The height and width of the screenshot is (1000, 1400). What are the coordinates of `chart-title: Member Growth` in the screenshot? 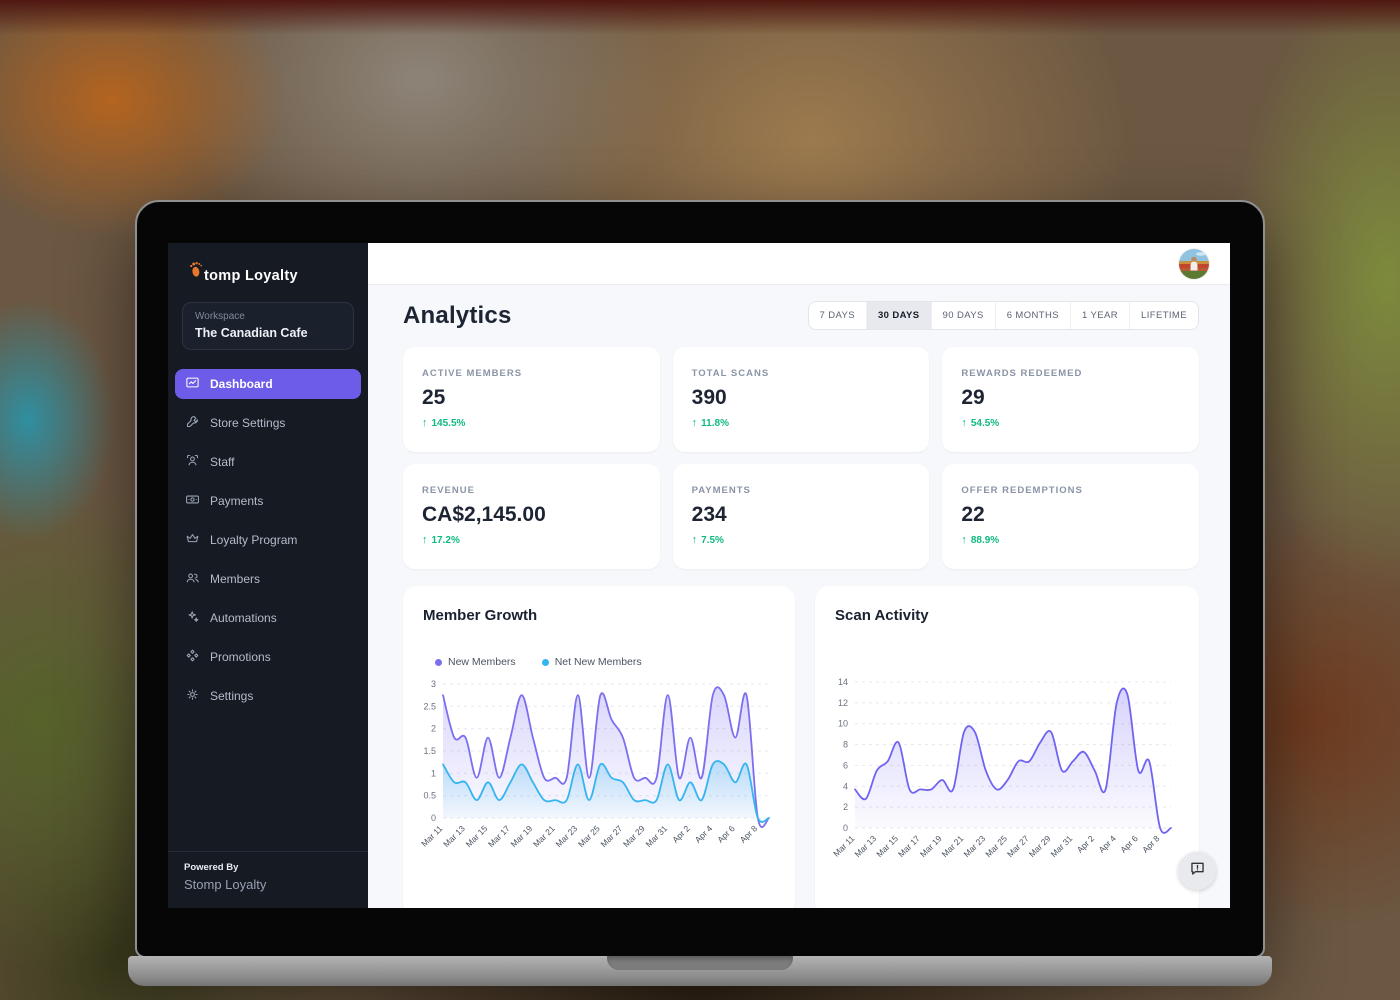 It's located at (480, 615).